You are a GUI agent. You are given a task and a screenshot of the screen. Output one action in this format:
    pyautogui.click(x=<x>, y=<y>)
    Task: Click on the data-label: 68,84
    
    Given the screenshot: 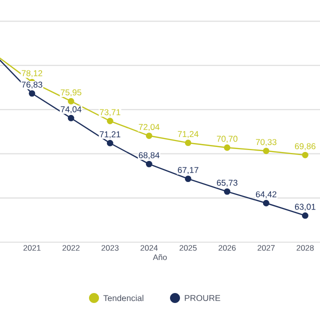 What is the action you would take?
    pyautogui.click(x=149, y=156)
    